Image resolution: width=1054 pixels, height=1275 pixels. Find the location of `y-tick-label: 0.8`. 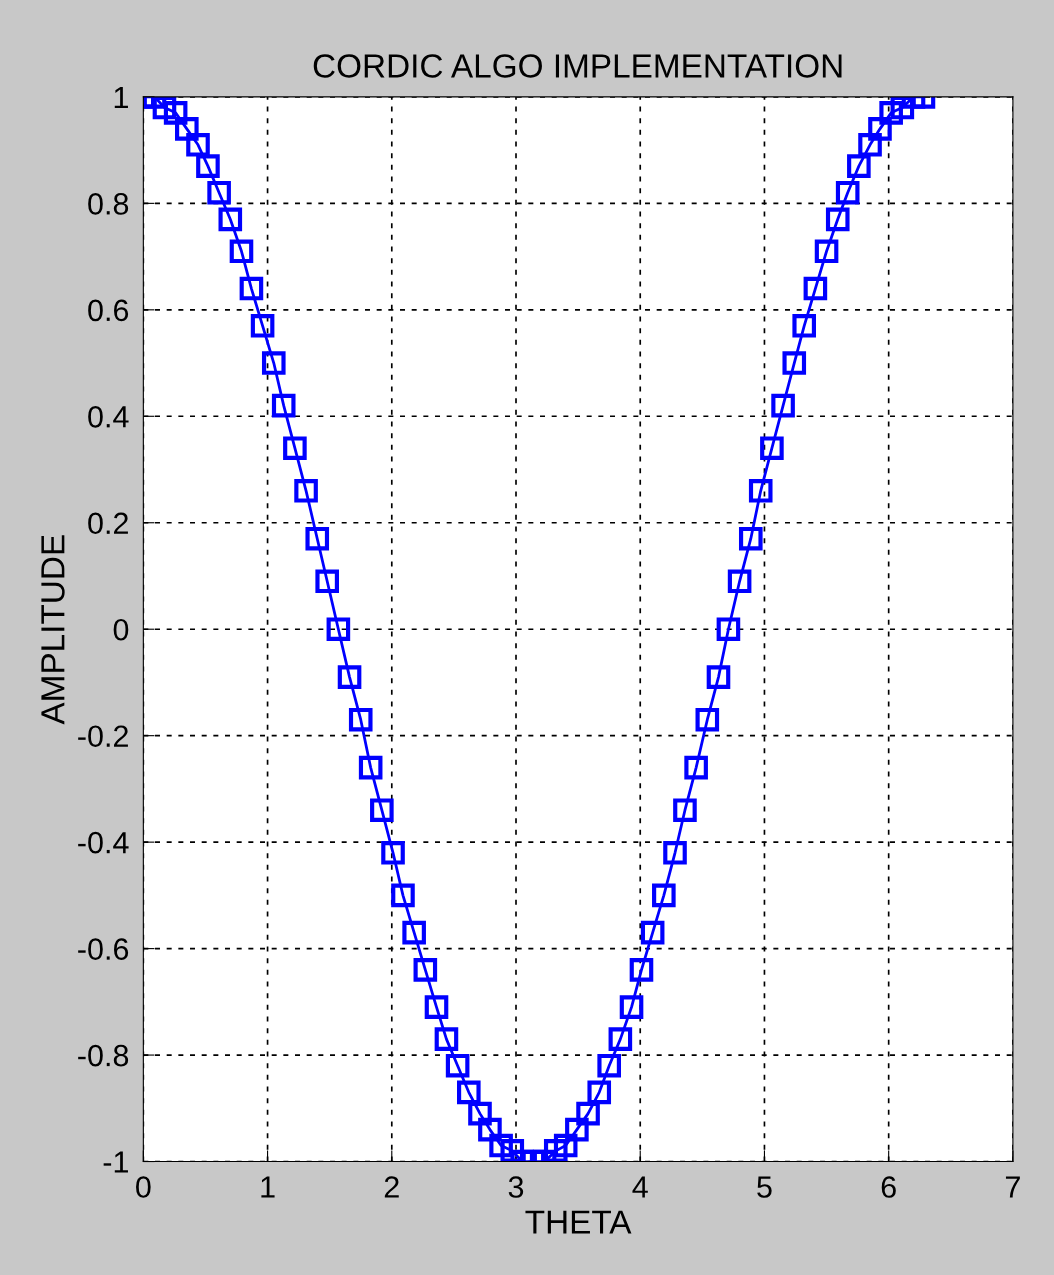

y-tick-label: 0.8 is located at coordinates (108, 204).